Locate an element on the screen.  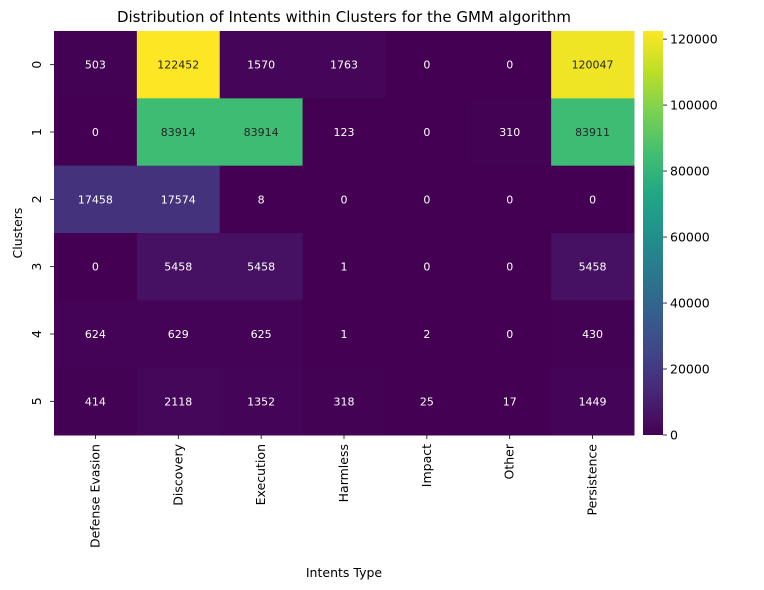
y-tick-label: 5 is located at coordinates (36, 401).